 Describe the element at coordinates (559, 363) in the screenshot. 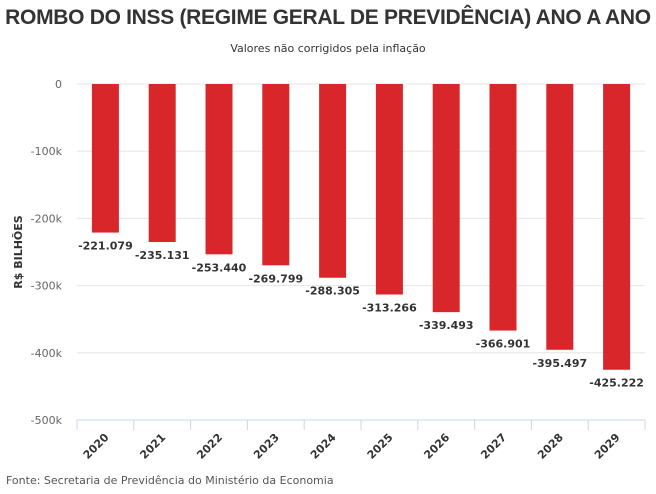

I see `data-label: -395.497` at that location.